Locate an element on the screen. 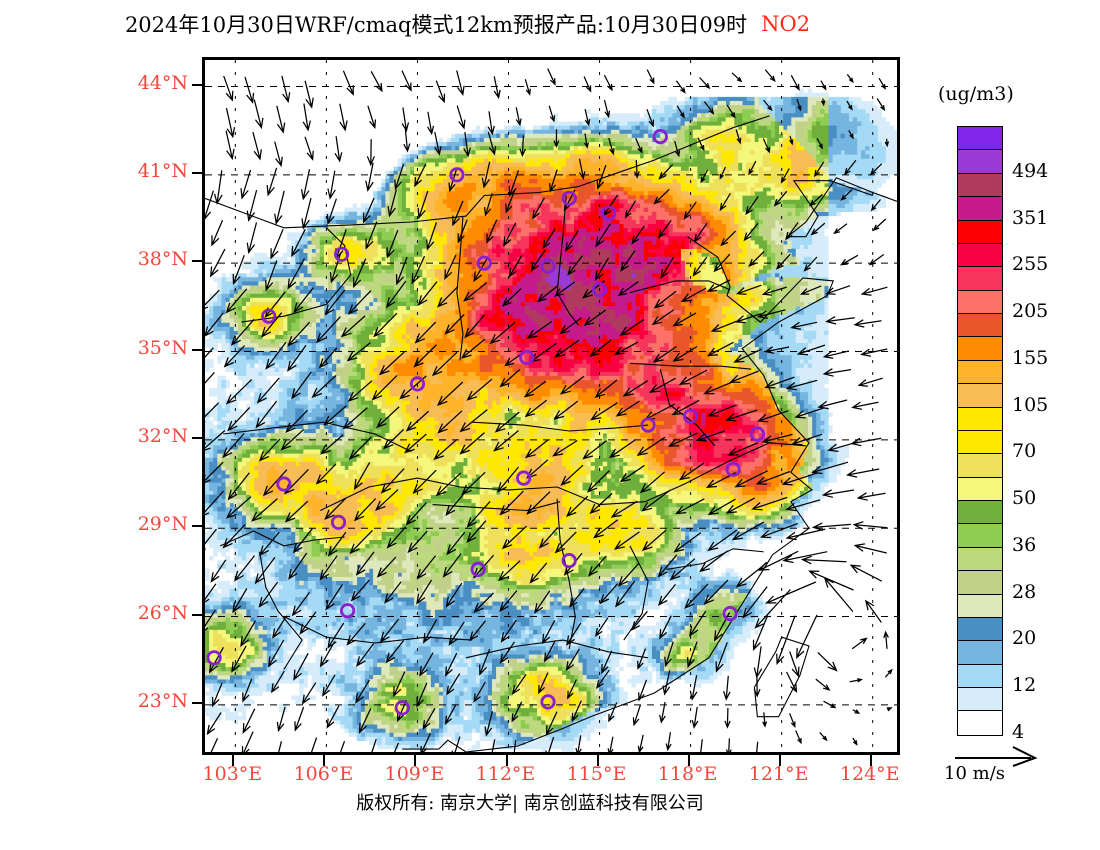 The width and height of the screenshot is (1100, 850). x-axis-tick-label: 118°E is located at coordinates (687, 774).